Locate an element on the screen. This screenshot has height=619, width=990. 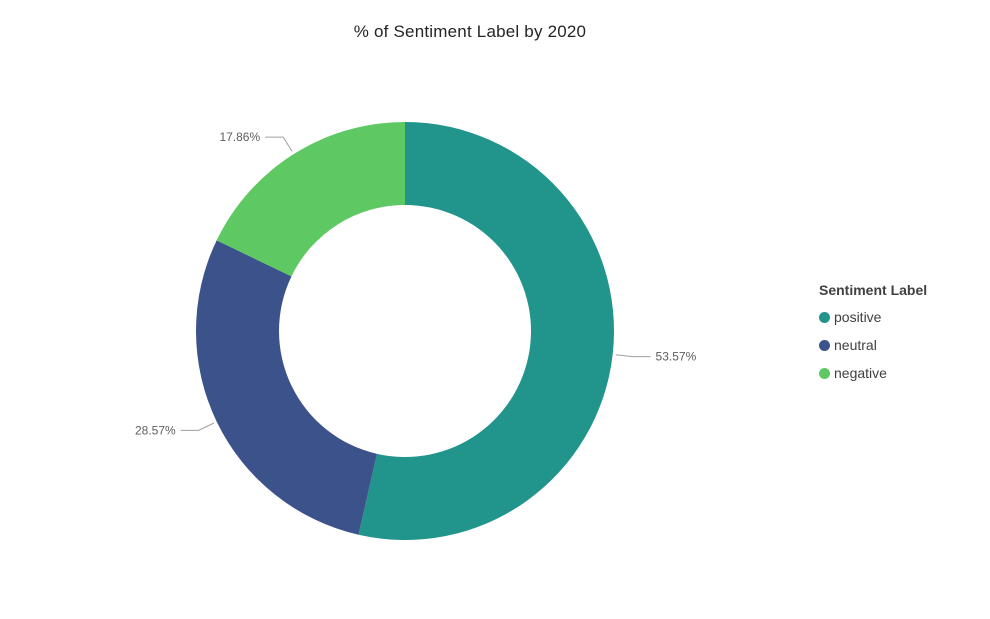
slice-negative is located at coordinates (310, 199).